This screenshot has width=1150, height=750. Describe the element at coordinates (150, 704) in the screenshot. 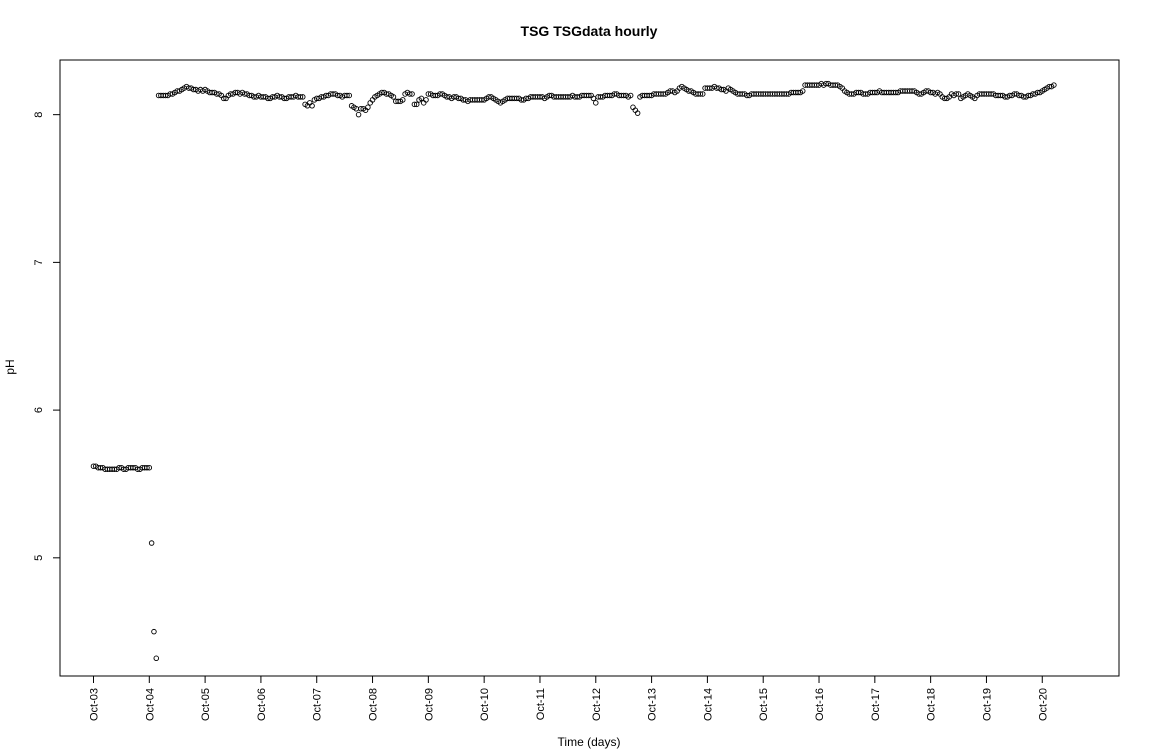

I see `x-tick-label: Oct-04` at that location.